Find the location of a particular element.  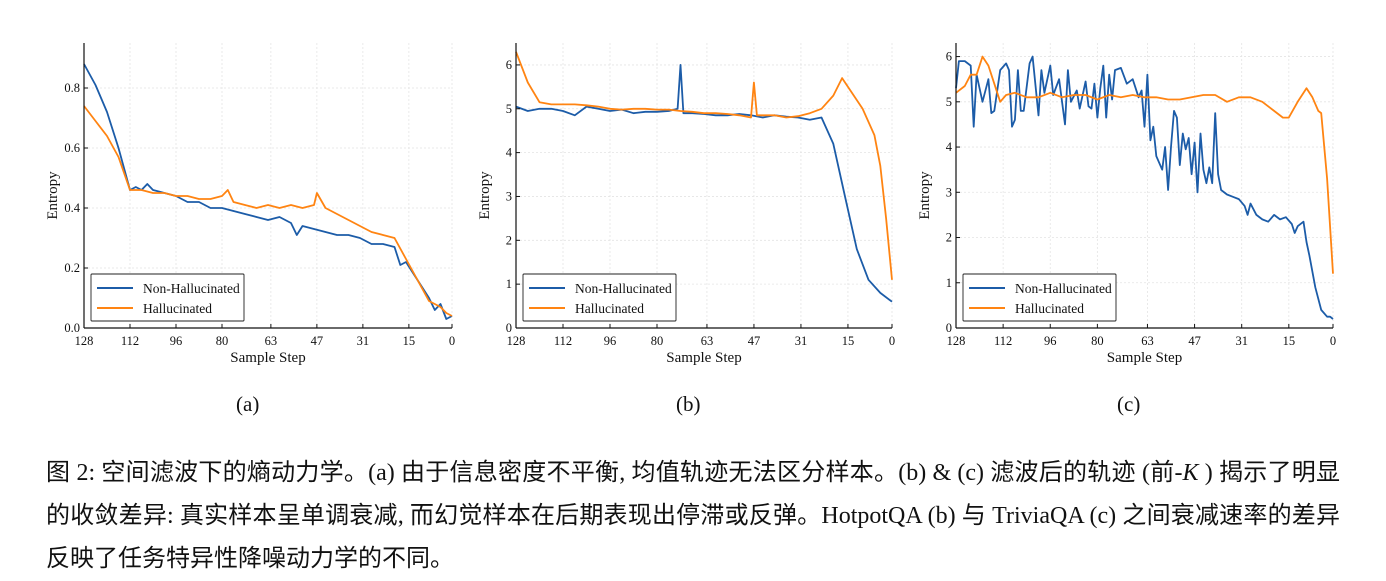

y-tick-label: 0.0 is located at coordinates (72, 328).